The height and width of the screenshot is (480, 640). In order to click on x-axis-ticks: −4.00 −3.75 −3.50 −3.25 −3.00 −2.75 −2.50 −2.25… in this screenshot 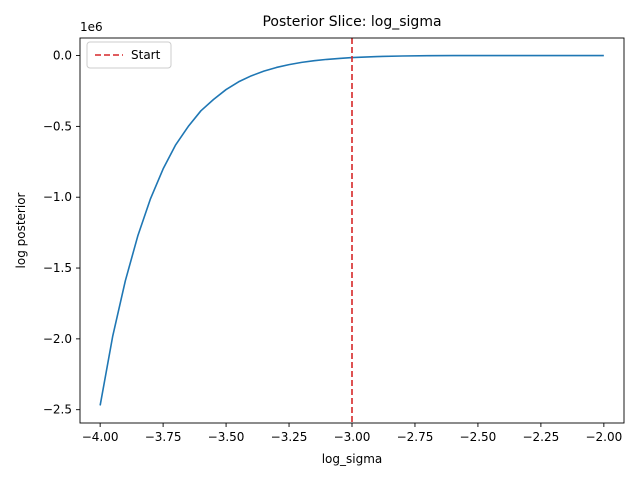, I will do `click(352, 433)`.